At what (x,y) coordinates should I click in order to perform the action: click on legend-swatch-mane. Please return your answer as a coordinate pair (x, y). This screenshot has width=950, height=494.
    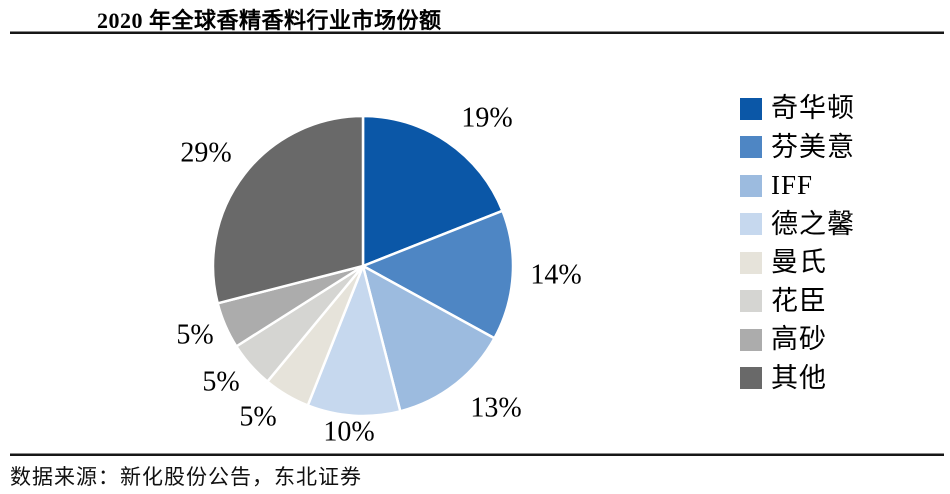
    Looking at the image, I should click on (751, 262).